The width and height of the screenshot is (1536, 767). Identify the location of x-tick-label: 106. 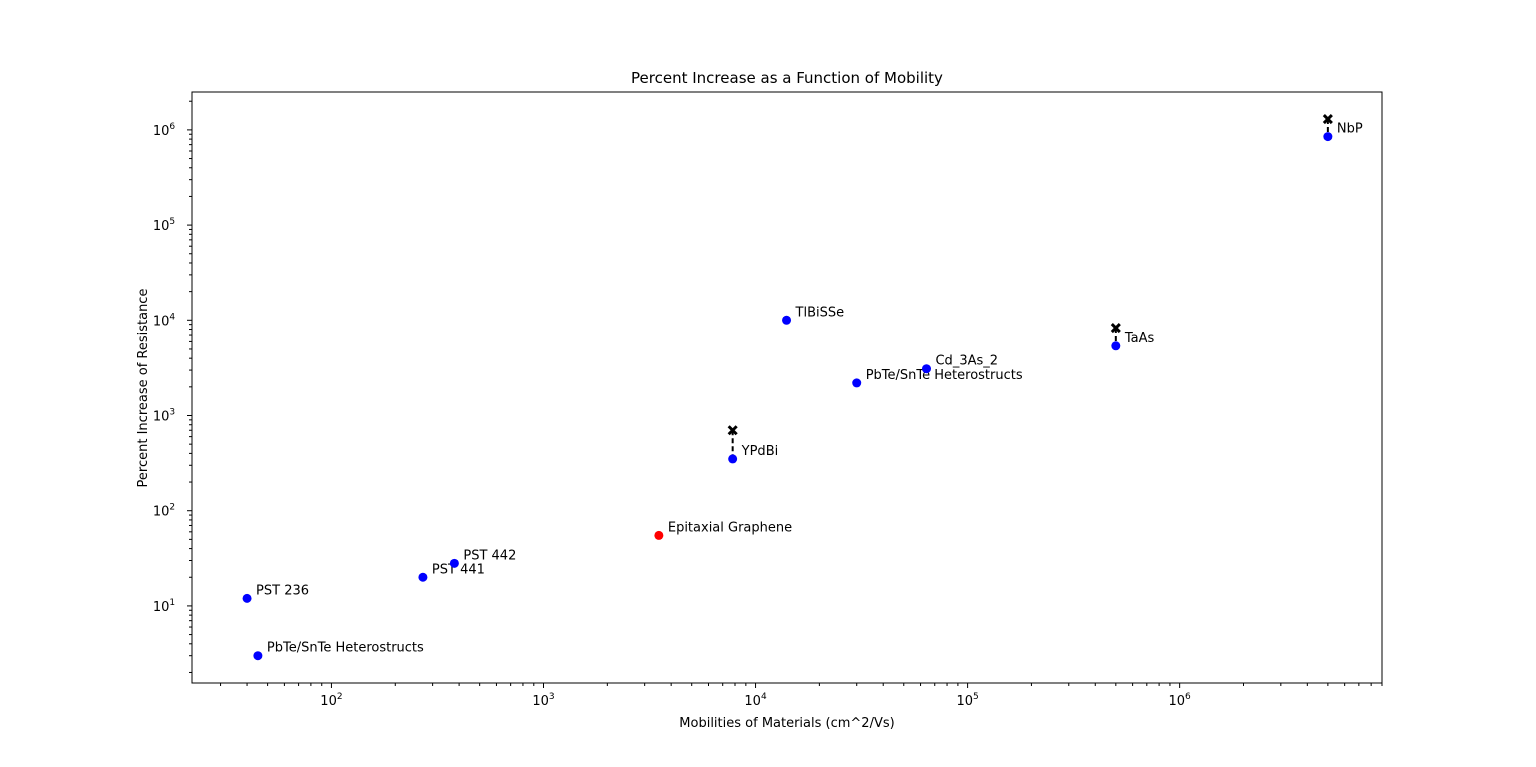
(1180, 700).